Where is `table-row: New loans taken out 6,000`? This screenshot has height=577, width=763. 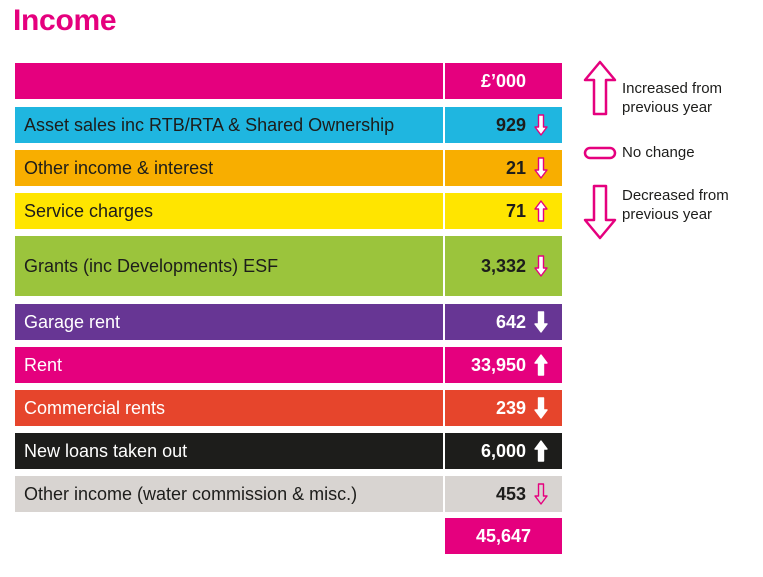 table-row: New loans taken out 6,000 is located at coordinates (288, 451).